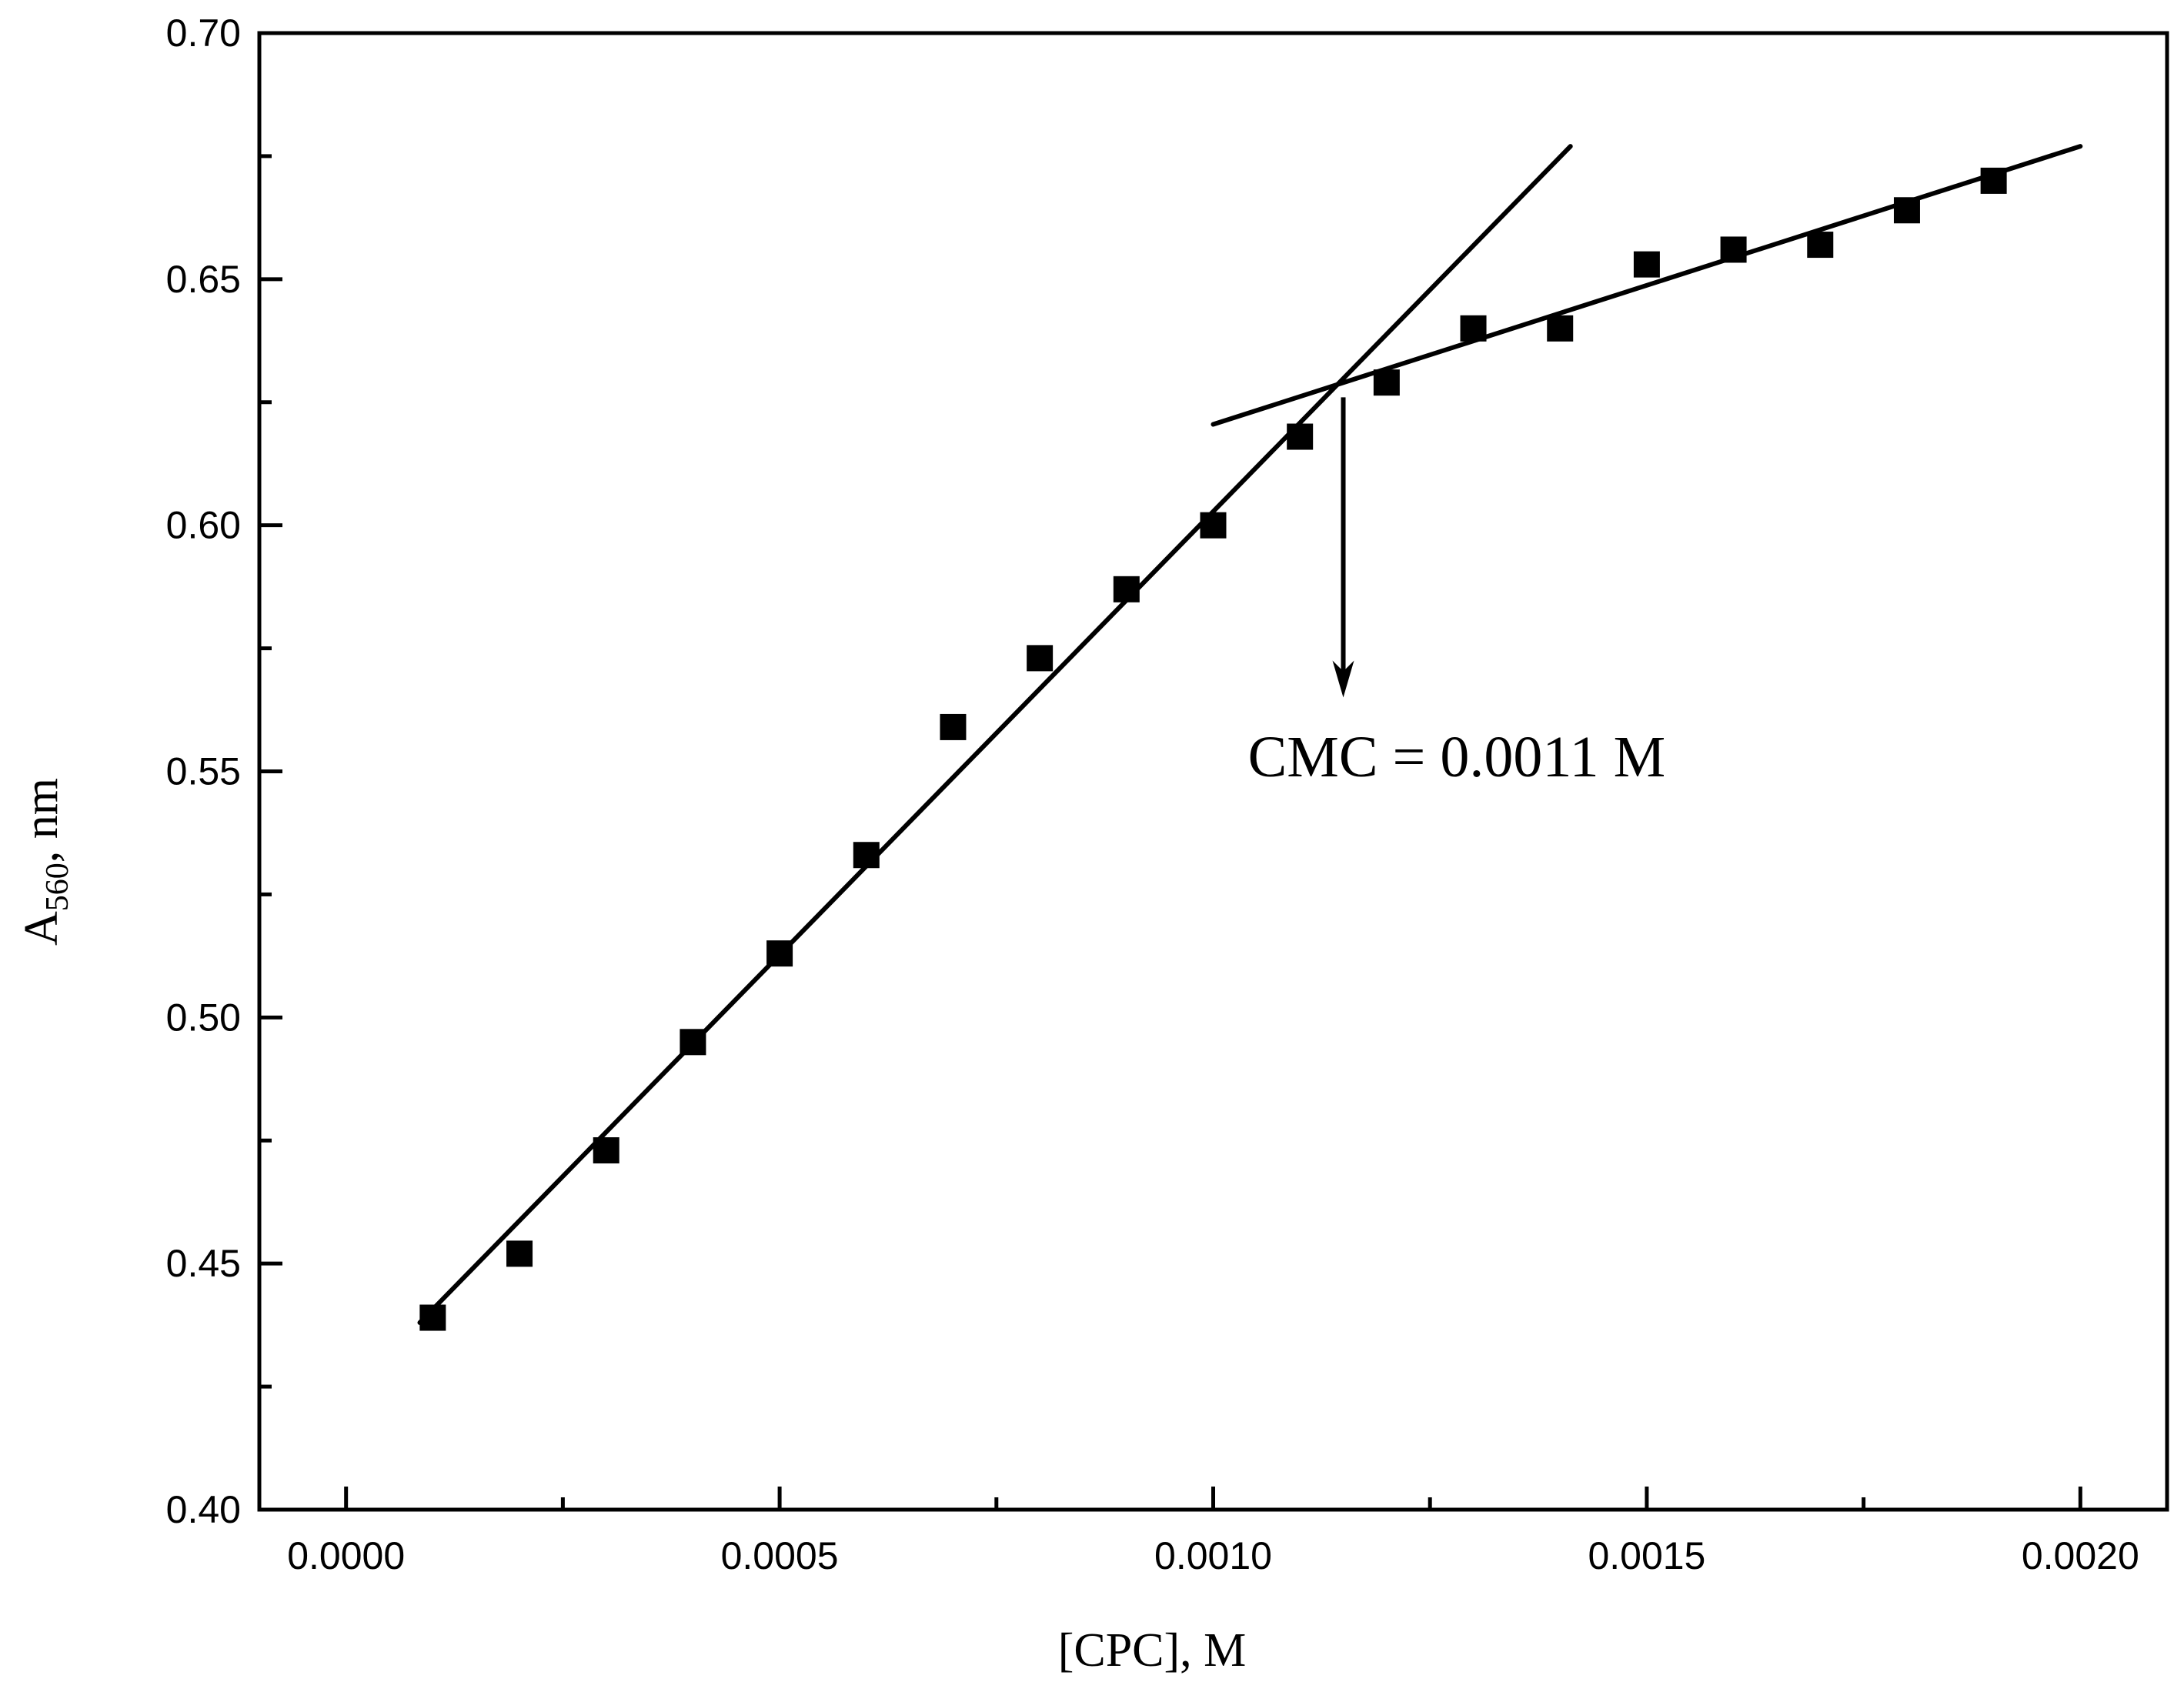  Describe the element at coordinates (203, 33) in the screenshot. I see `y-tick-label: 0.70` at that location.